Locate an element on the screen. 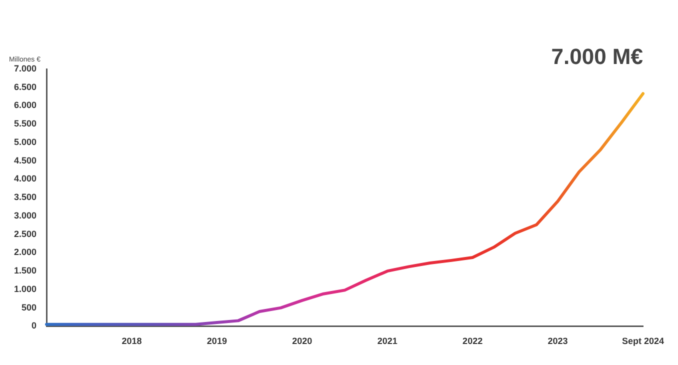  y-tick-label: 2.000 is located at coordinates (25, 252).